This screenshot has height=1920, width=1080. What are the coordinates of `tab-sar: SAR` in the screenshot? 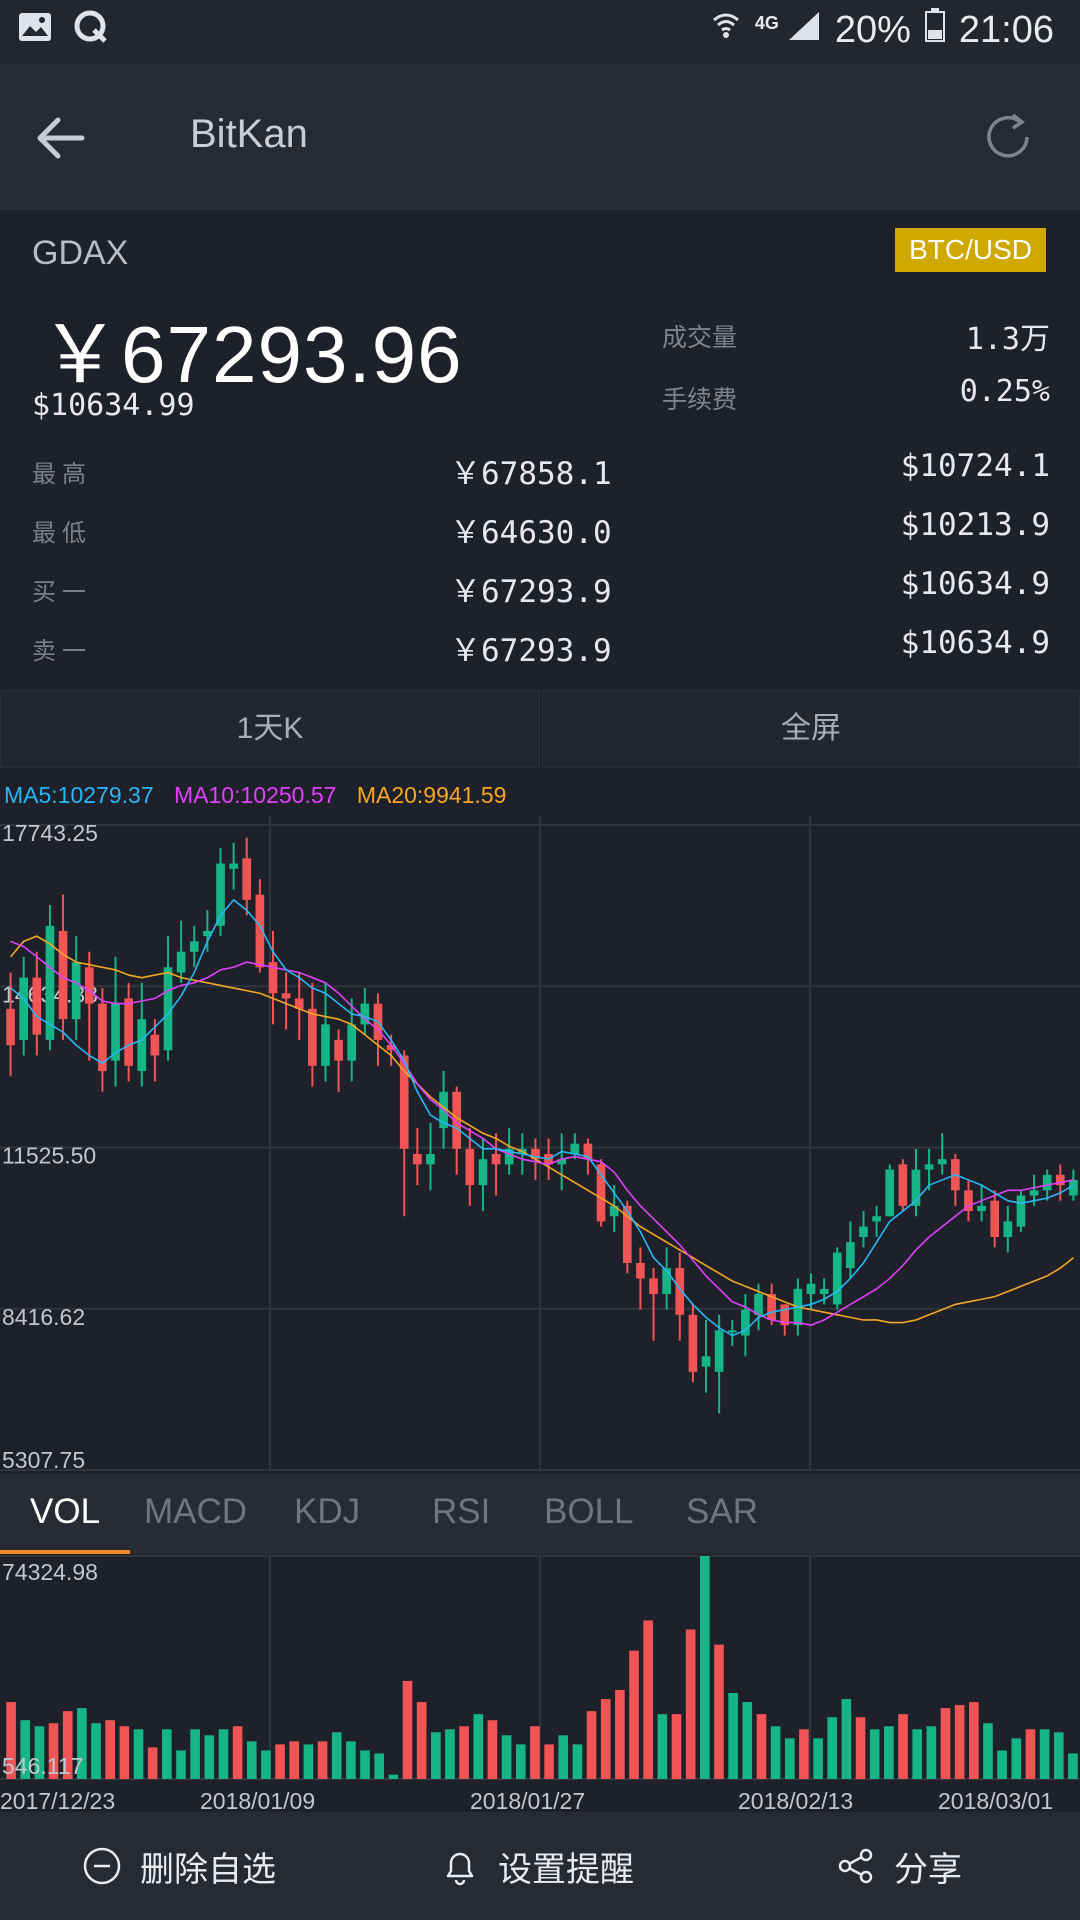 It's located at (722, 1511).